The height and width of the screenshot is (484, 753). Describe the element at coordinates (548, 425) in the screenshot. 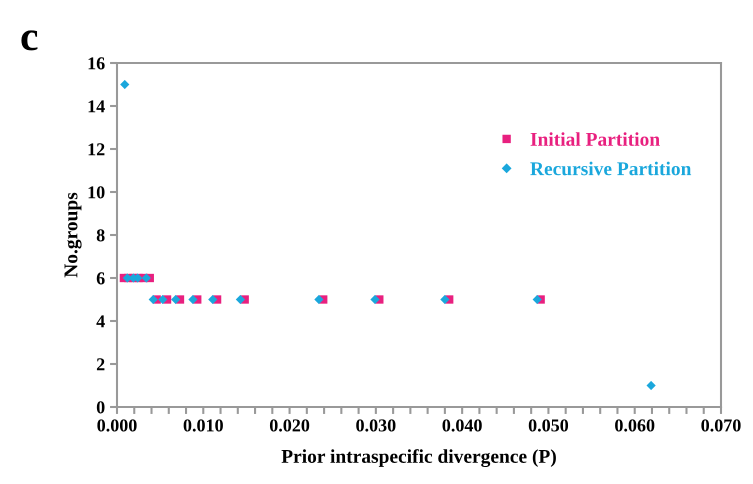

I see `x-tick-label: 0.050` at that location.